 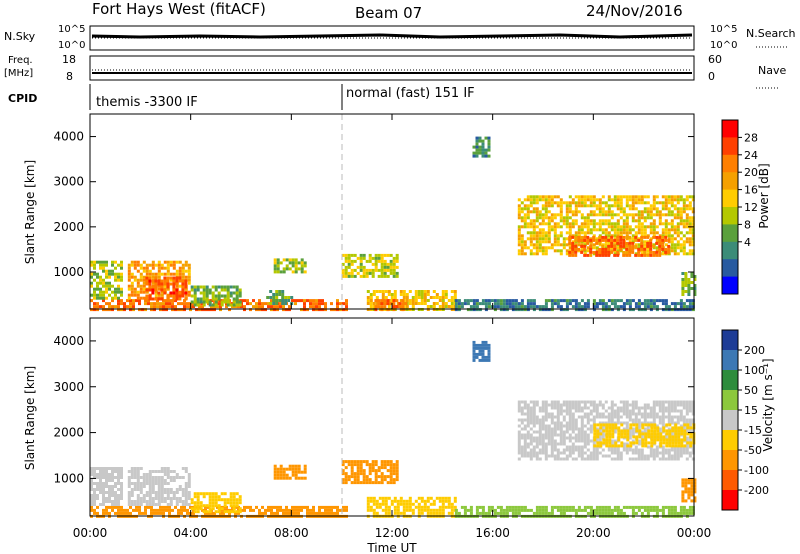 What do you see at coordinates (30, 418) in the screenshot?
I see `velocity-ylabel: Slant Range [km]` at bounding box center [30, 418].